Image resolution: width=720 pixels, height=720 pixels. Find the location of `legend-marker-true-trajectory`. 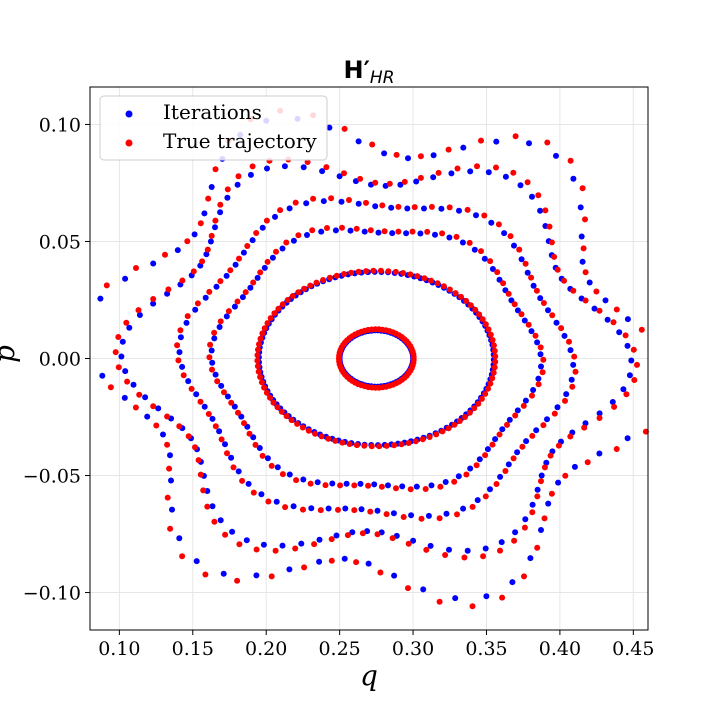

legend-marker-true-trajectory is located at coordinates (129, 143).